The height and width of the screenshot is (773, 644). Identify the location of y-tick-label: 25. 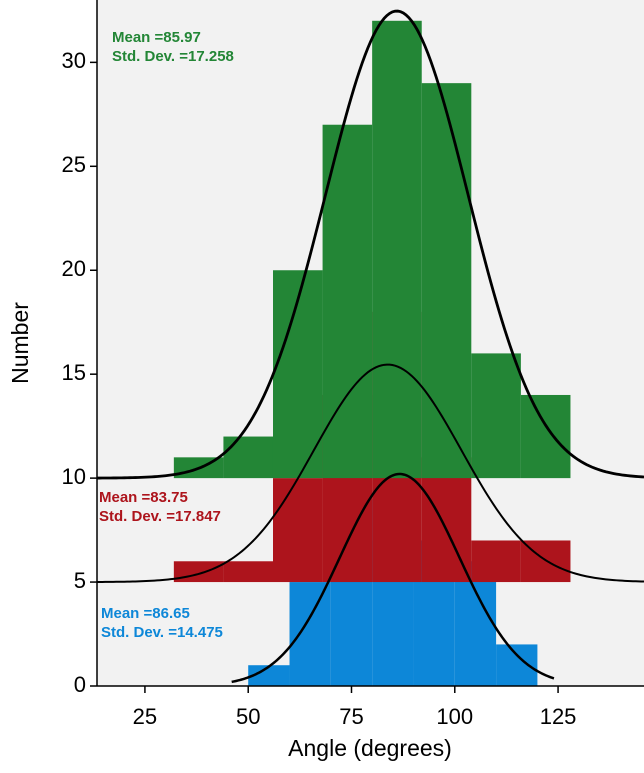
(74, 164).